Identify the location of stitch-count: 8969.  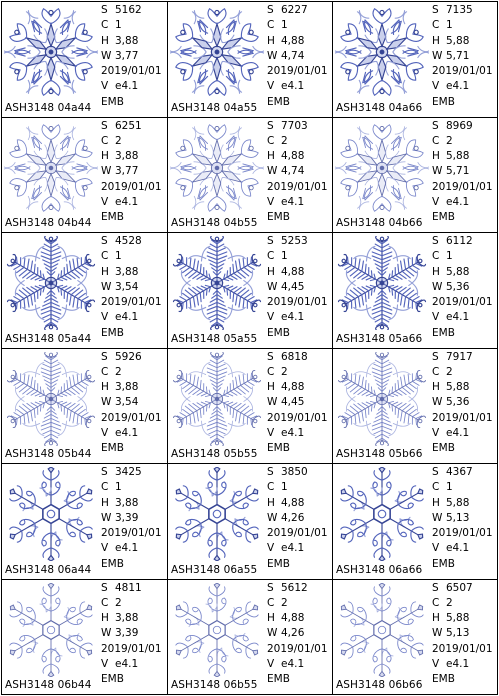
(459, 125).